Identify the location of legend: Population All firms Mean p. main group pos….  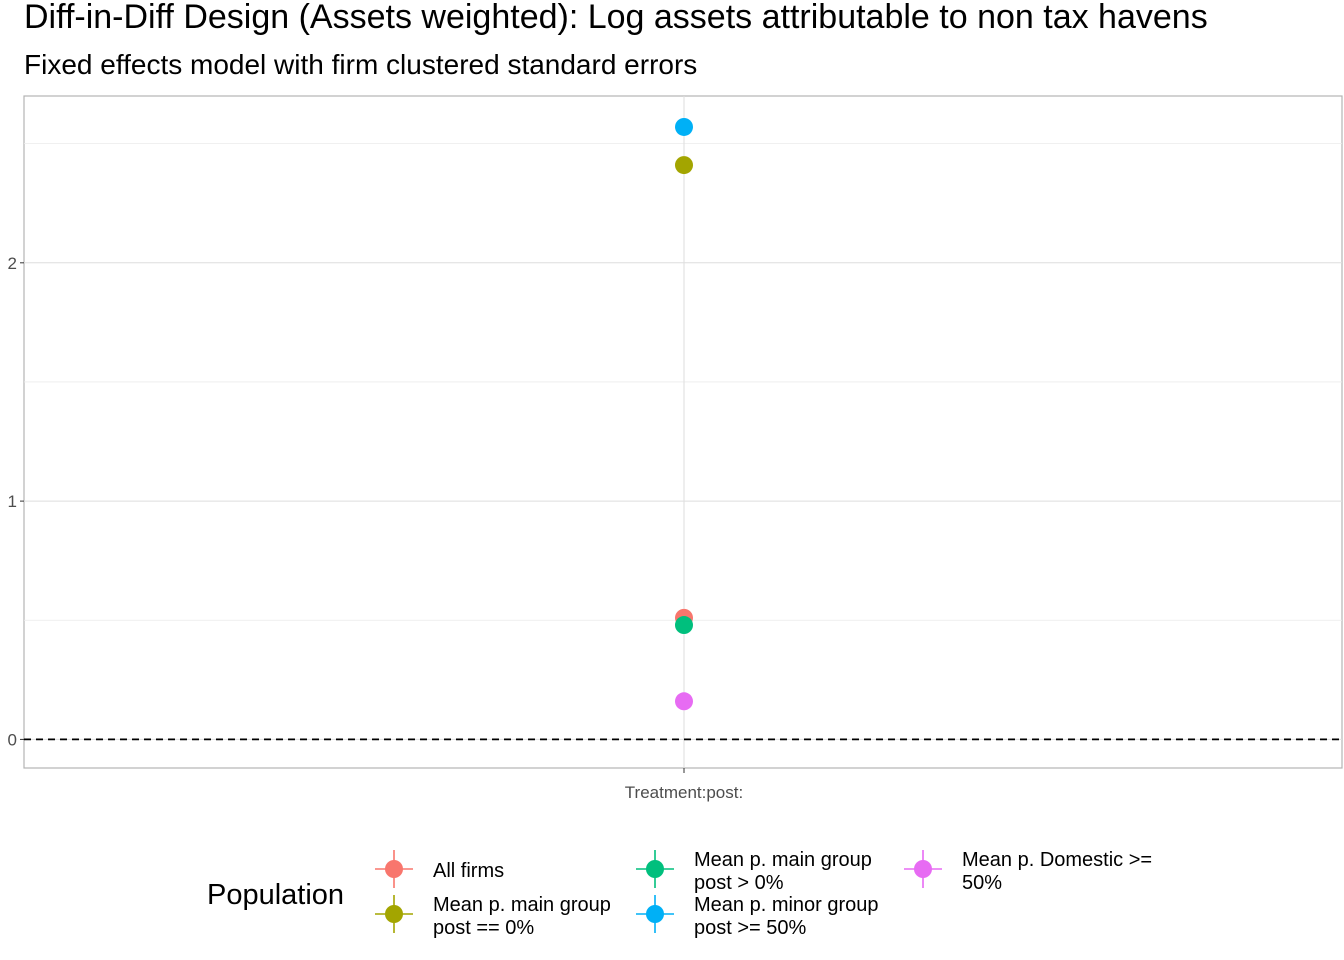
(679, 894).